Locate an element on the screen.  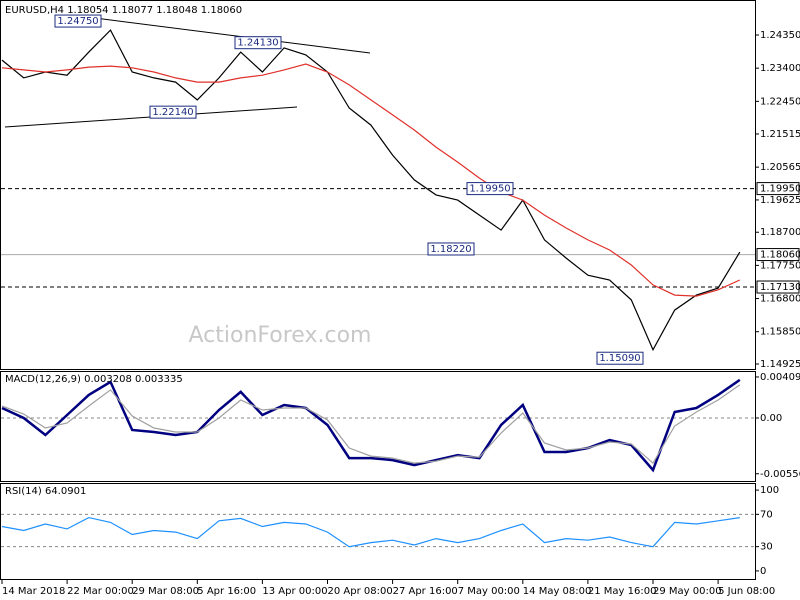
trendline is located at coordinates (232, 35).